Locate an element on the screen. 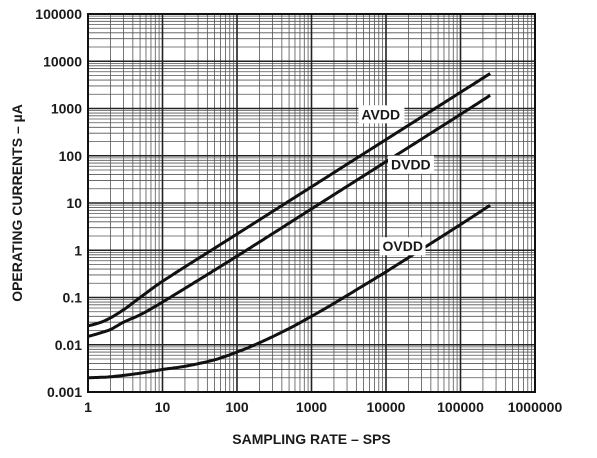 The height and width of the screenshot is (458, 597). x-tick-label: 100000 is located at coordinates (460, 407).